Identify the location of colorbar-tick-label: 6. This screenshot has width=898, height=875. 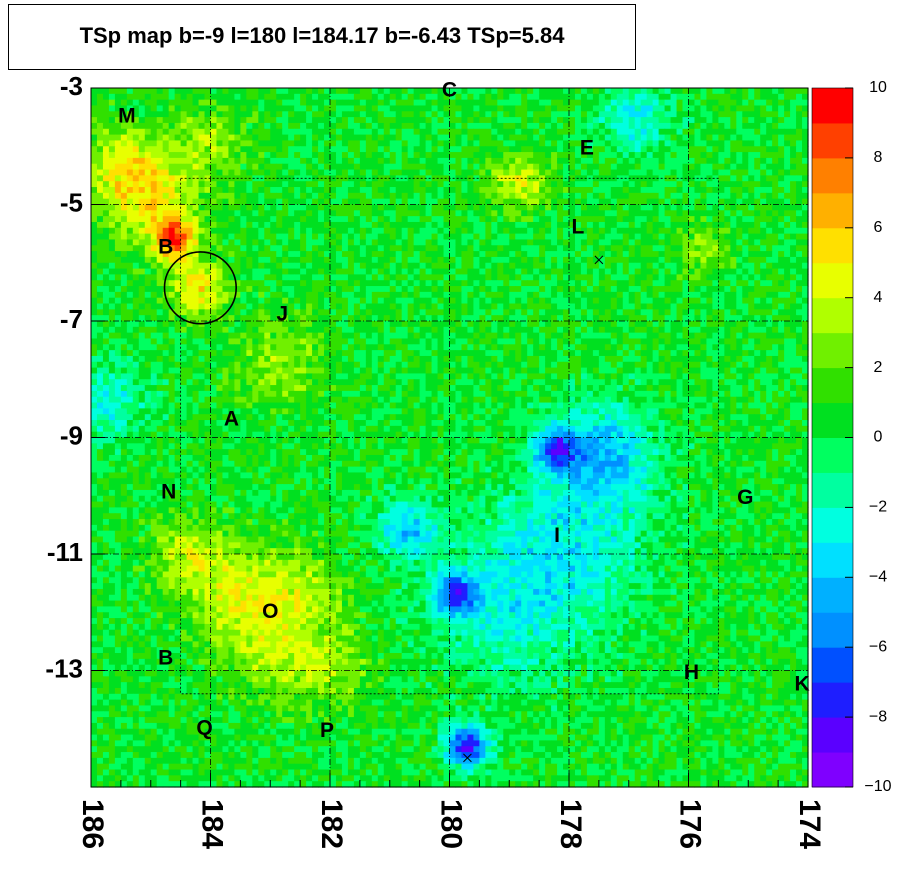
(878, 227).